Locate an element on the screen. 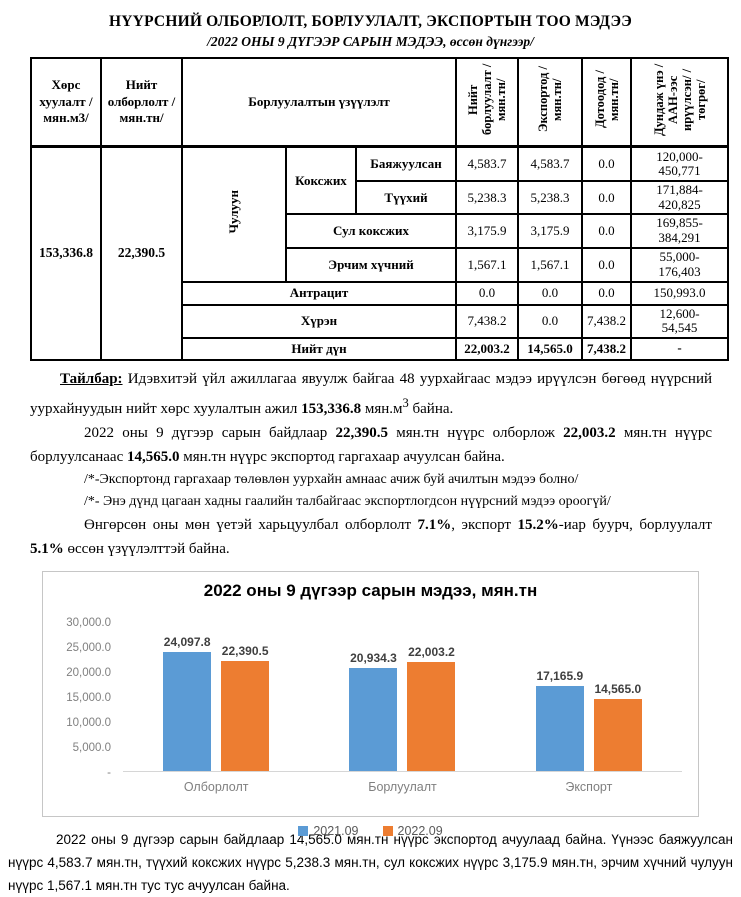 The height and width of the screenshot is (897, 741). sales-value: 4,583.7 is located at coordinates (487, 164).